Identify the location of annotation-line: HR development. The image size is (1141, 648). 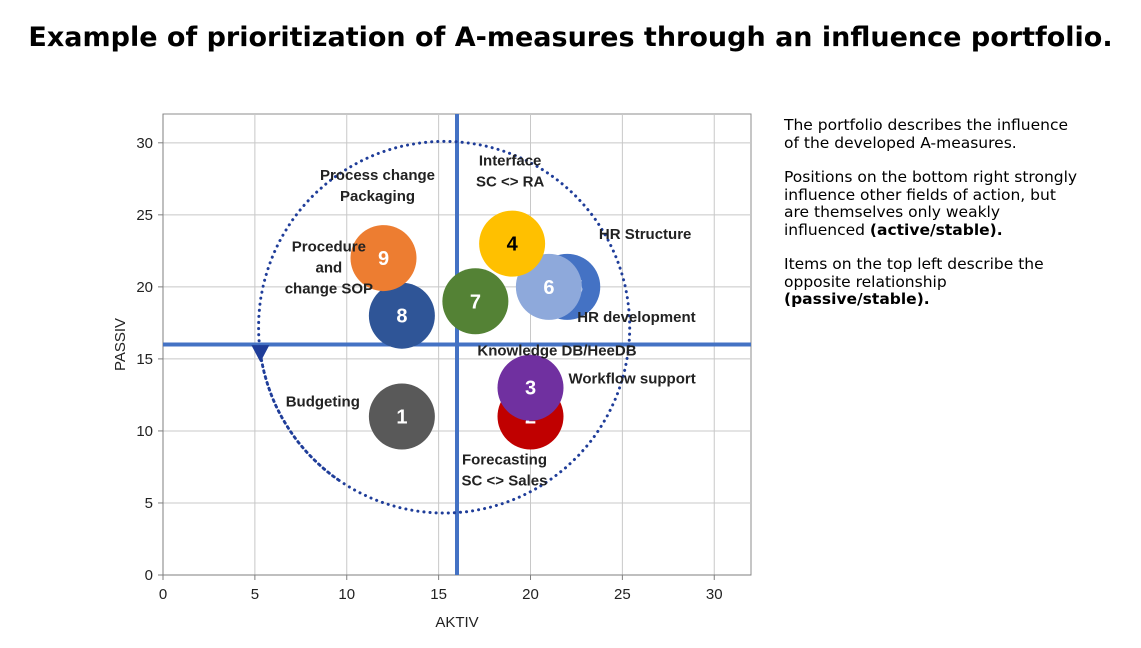
(636, 317).